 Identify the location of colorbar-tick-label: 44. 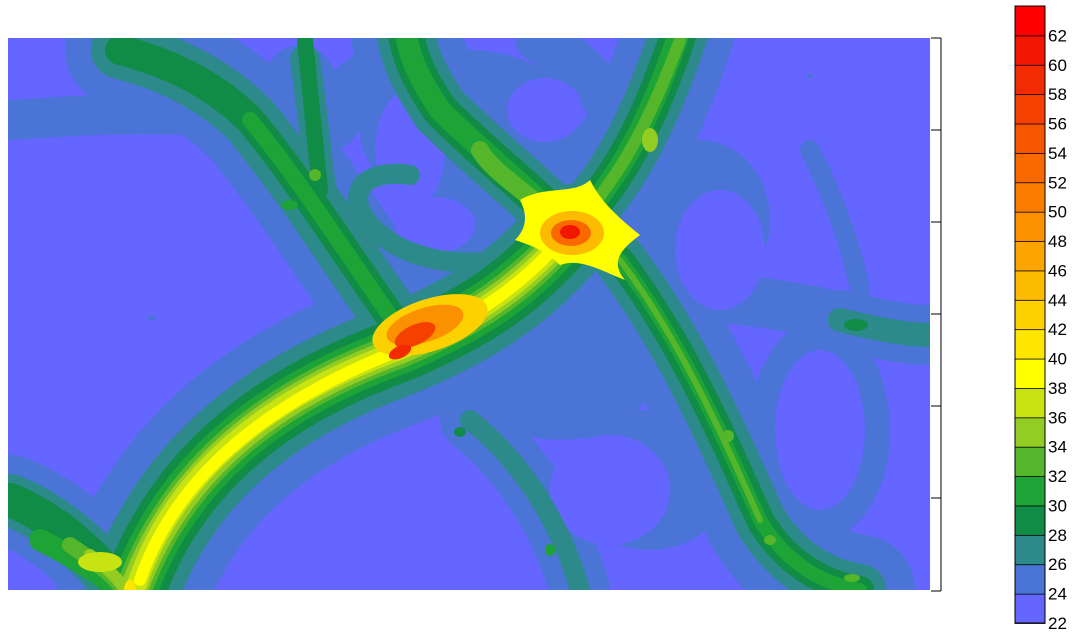
(1057, 300).